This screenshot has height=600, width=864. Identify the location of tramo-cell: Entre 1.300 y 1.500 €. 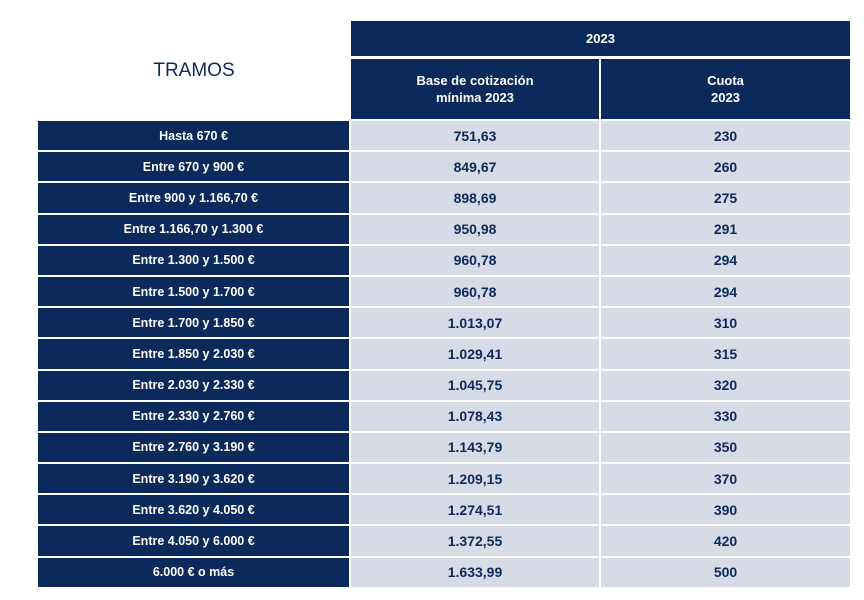
(193, 260).